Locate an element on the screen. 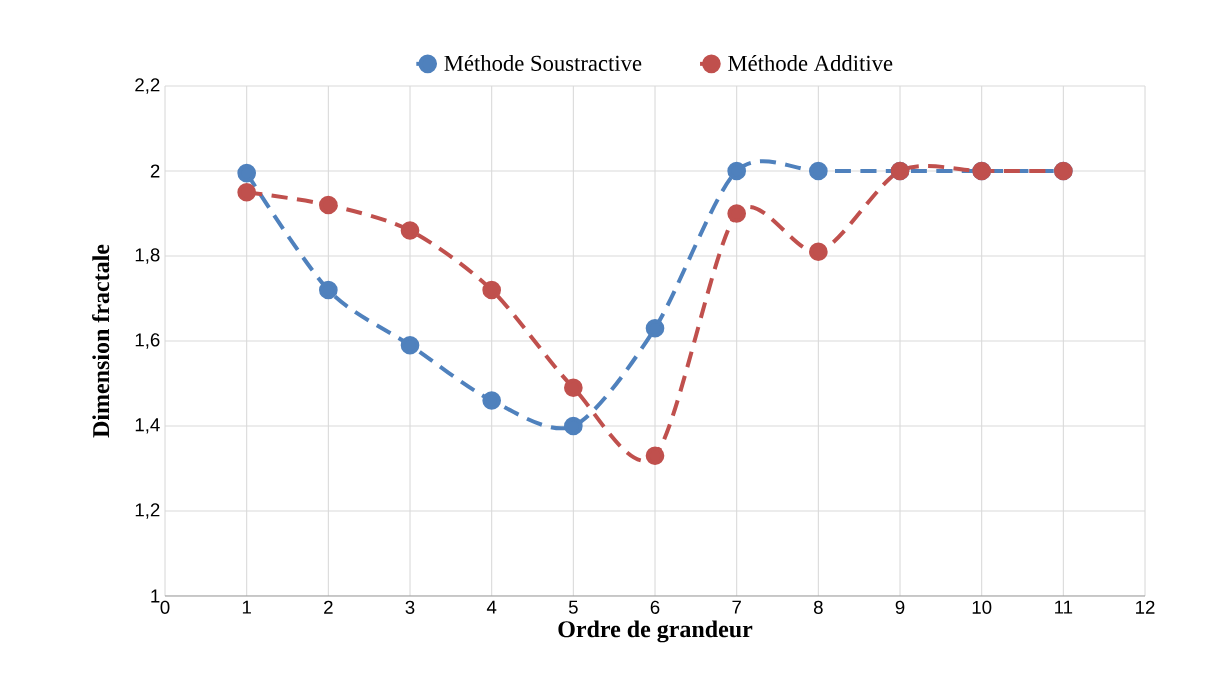  legend-label: Méthode Soustractive is located at coordinates (543, 62).